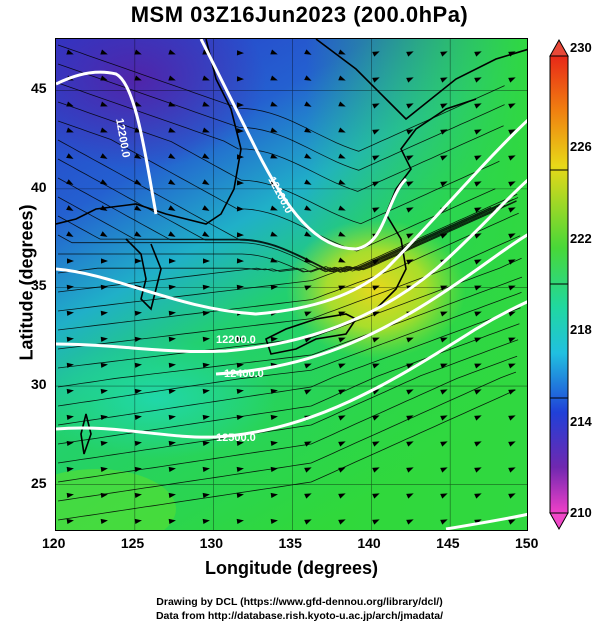 The width and height of the screenshot is (599, 625). Describe the element at coordinates (244, 374) in the screenshot. I see `contour-label-12400: 12400.0` at that location.